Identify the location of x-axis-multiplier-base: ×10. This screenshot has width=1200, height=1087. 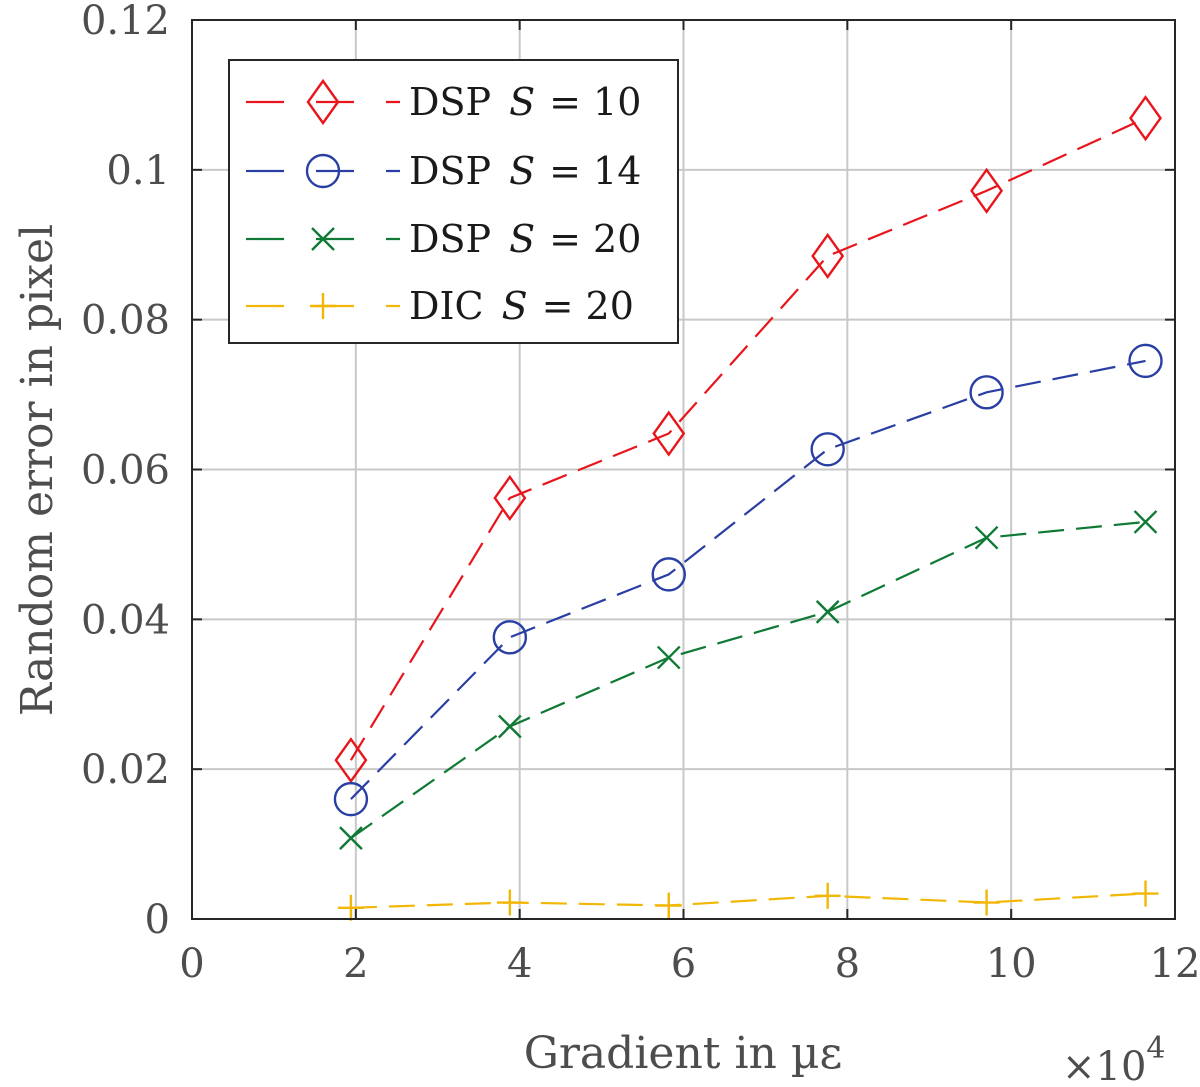
(1104, 1065).